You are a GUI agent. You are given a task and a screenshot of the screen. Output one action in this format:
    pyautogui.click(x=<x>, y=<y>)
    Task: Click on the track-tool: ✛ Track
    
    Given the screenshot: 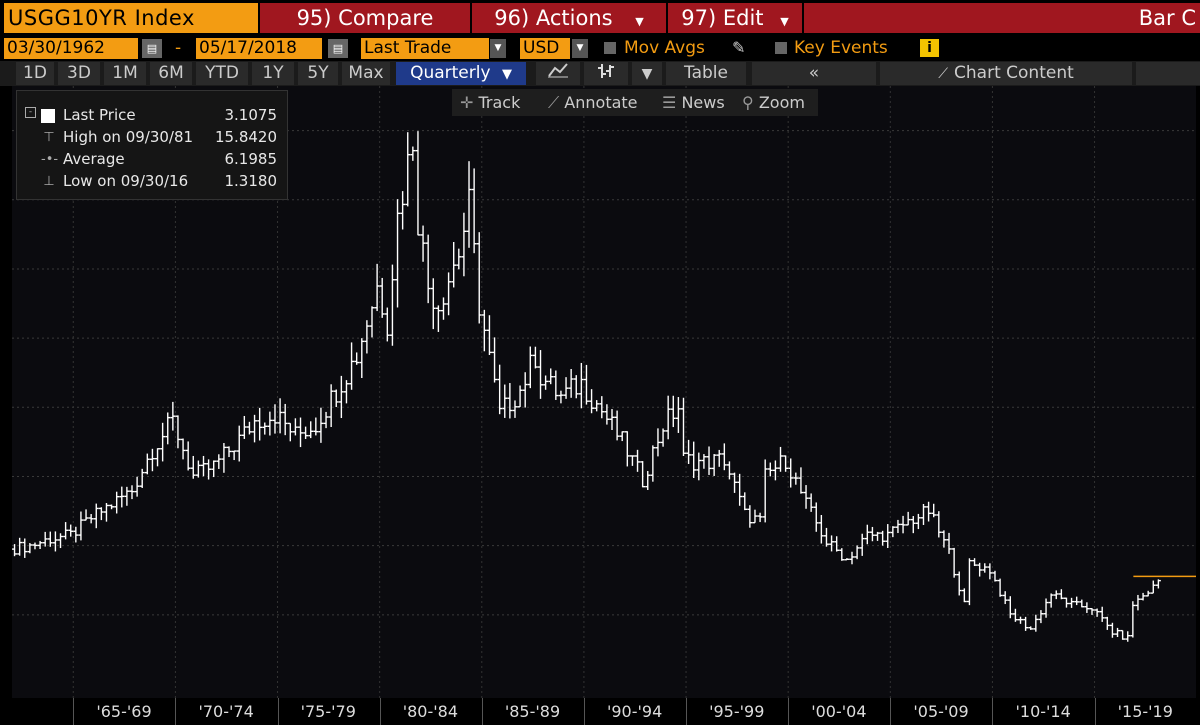 What is the action you would take?
    pyautogui.click(x=490, y=102)
    